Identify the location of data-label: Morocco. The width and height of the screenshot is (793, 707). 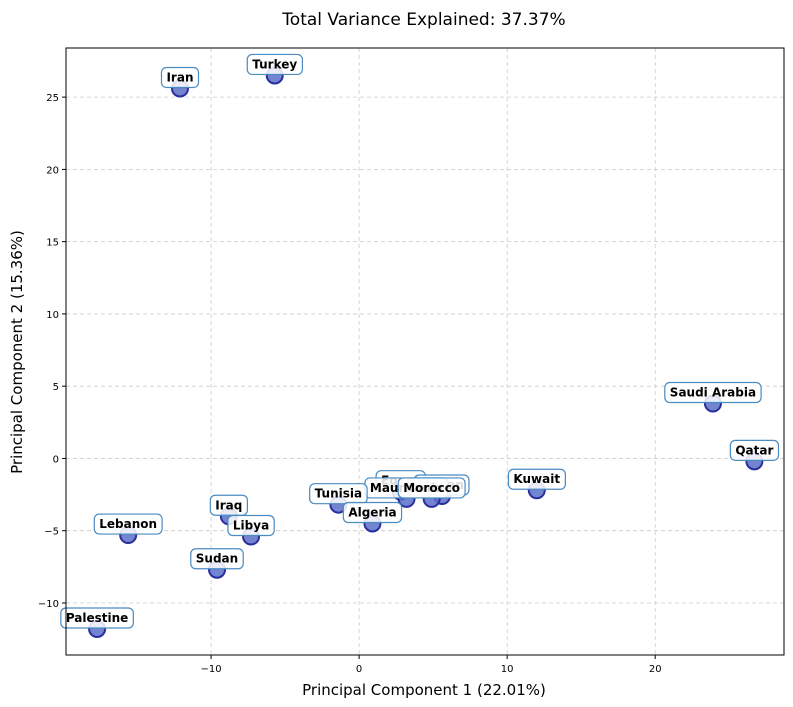
(431, 488).